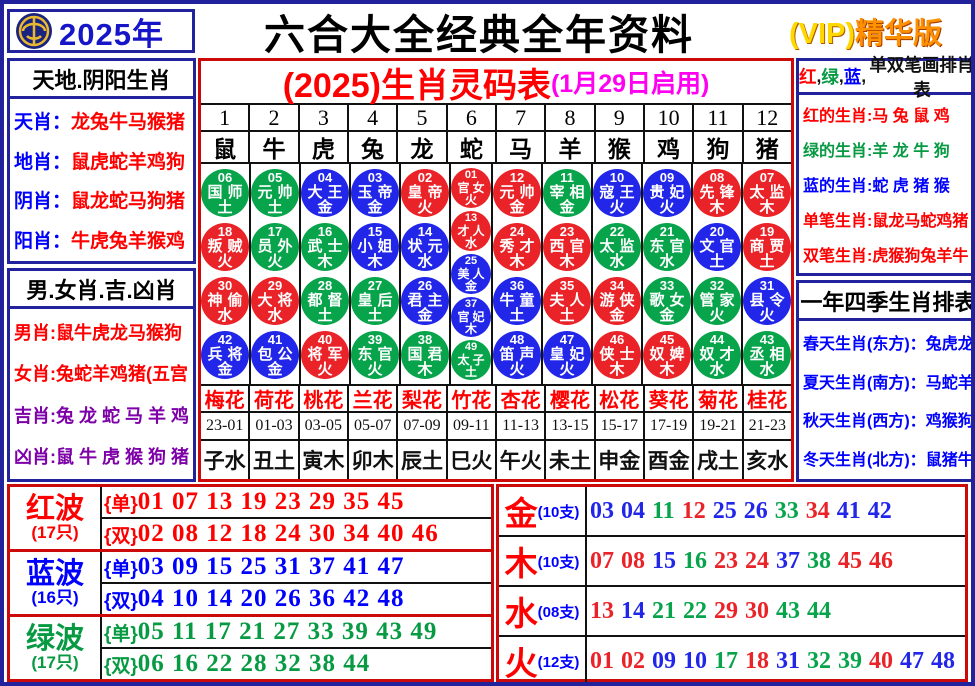 This screenshot has width=975, height=686. I want to click on ball-number: 41, so click(275, 339).